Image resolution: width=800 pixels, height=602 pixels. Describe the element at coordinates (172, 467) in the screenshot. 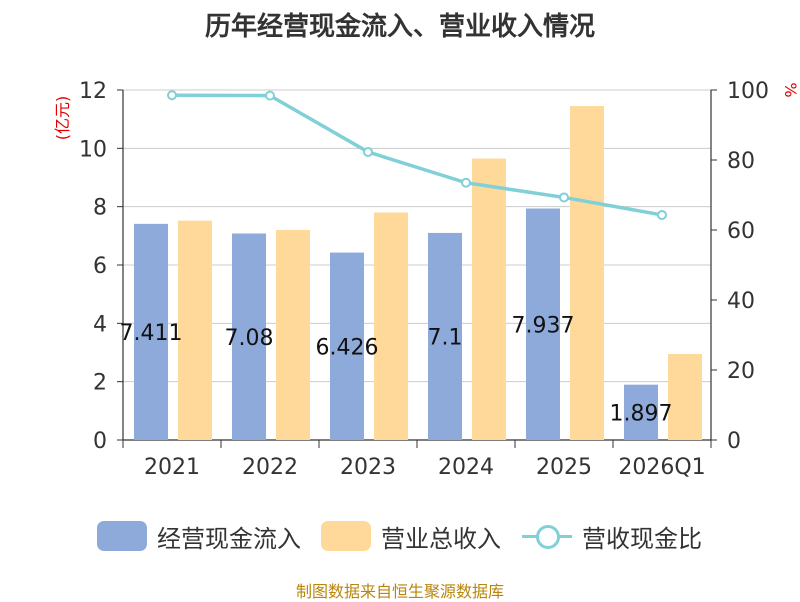

I see `x-tick-label: 2021` at that location.